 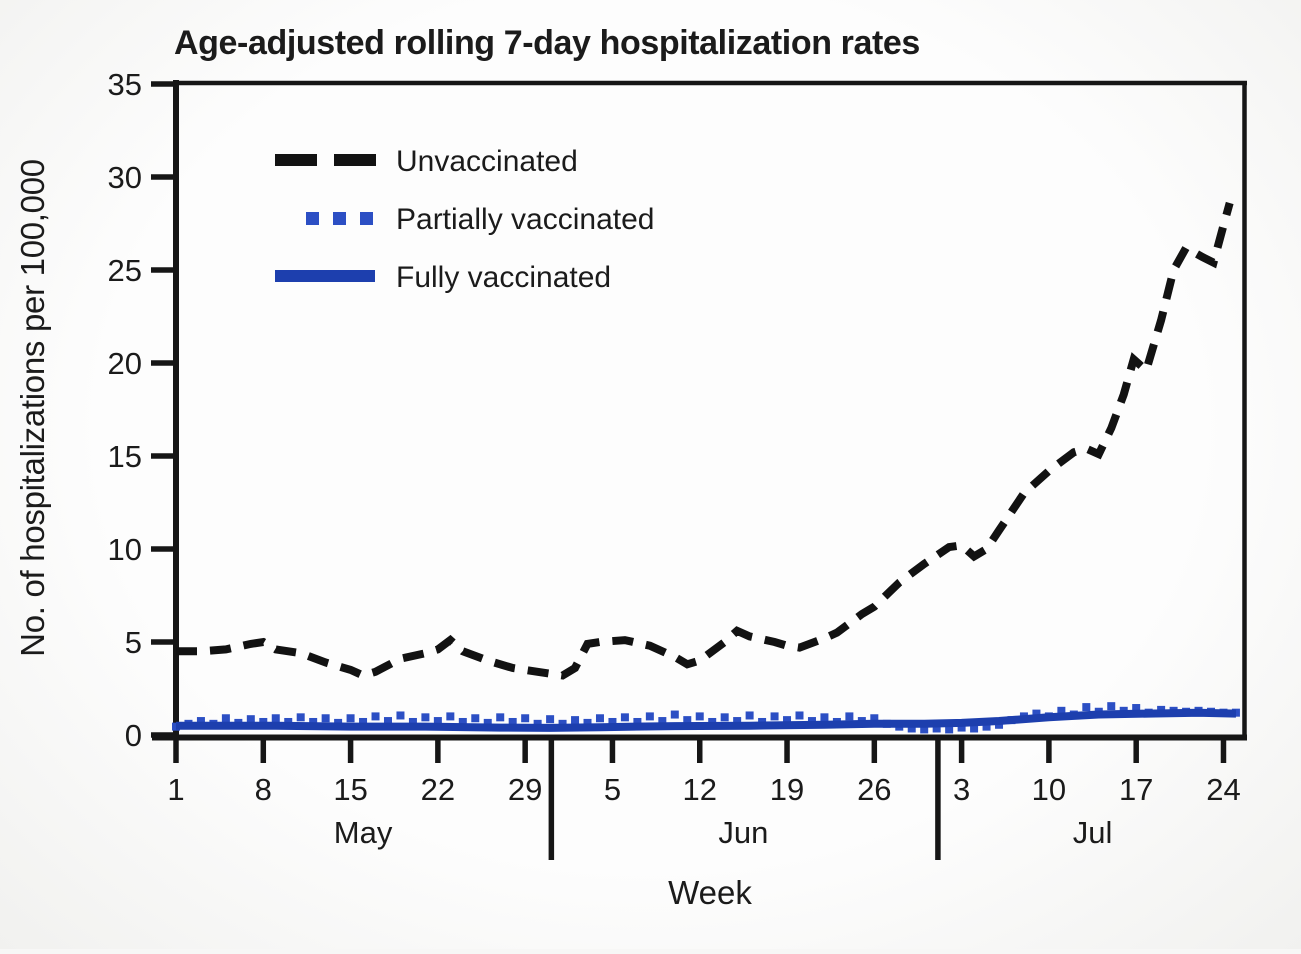 I want to click on x-tick-label: 12, so click(x=699, y=789).